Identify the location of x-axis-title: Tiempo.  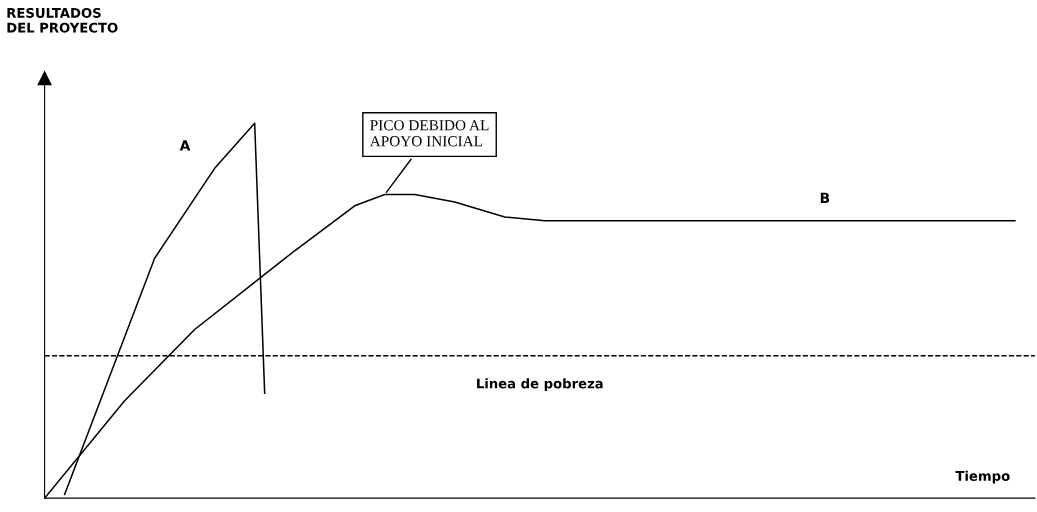
(982, 477).